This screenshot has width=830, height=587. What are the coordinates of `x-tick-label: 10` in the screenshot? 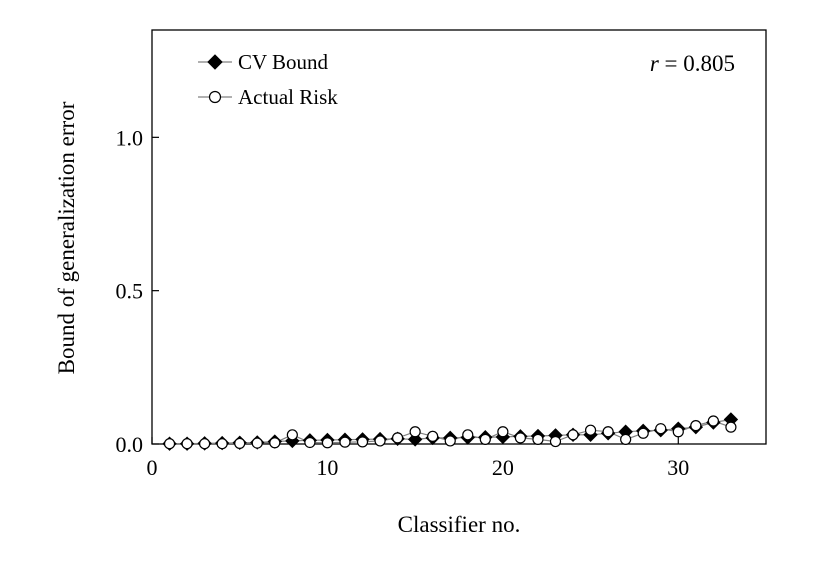 It's located at (327, 467).